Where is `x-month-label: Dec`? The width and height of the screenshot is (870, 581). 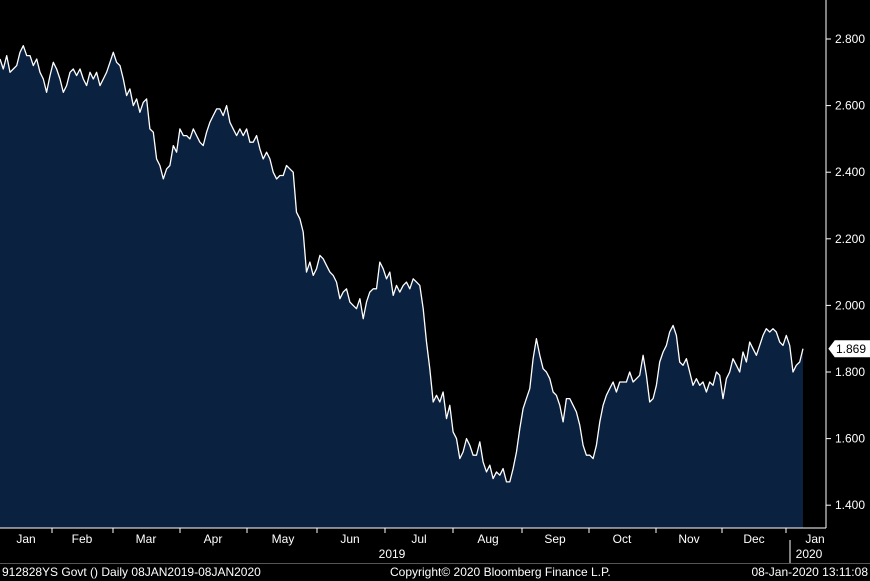
x-month-label: Dec is located at coordinates (753, 539).